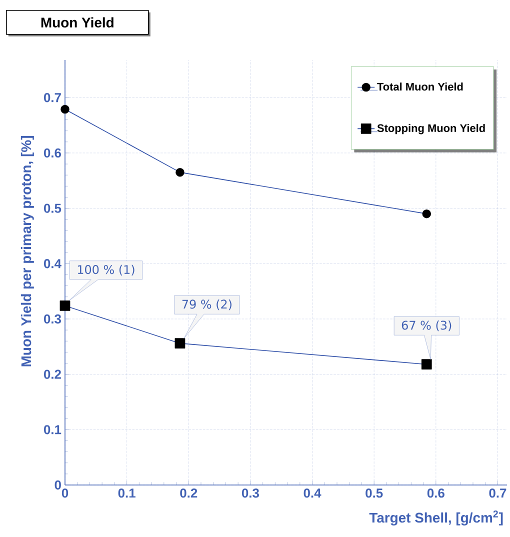 The width and height of the screenshot is (510, 537). What do you see at coordinates (77, 22) in the screenshot?
I see `chart-title: Muon Yield` at bounding box center [77, 22].